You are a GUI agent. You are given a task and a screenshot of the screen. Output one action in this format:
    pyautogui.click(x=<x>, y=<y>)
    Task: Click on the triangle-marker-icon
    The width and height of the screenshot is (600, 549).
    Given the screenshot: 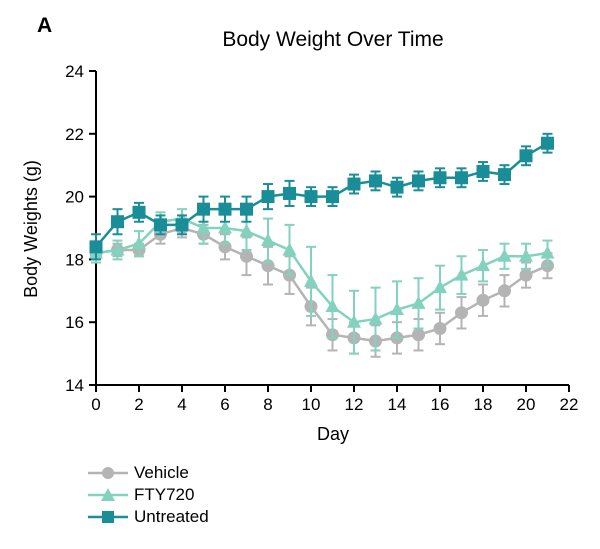 What is the action you would take?
    pyautogui.click(x=108, y=494)
    